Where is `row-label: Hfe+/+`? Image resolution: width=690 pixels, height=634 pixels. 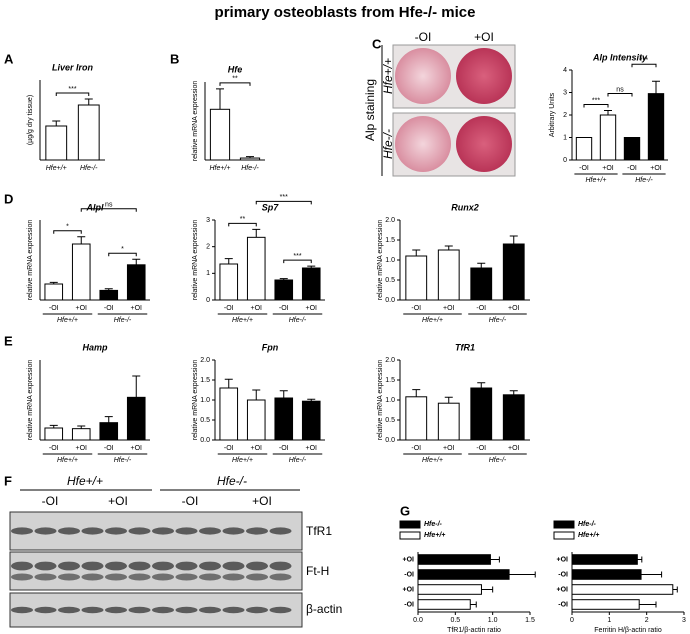 row-label: Hfe+/+ is located at coordinates (388, 76).